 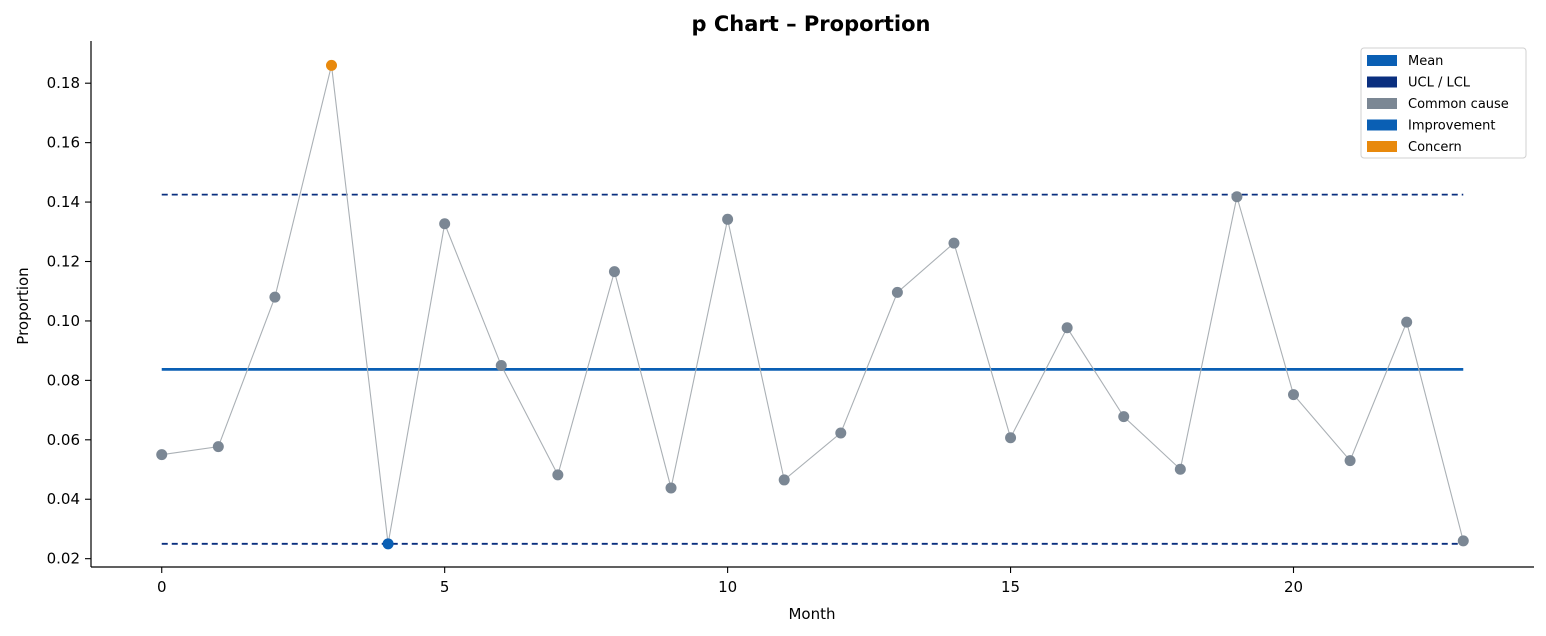 What do you see at coordinates (811, 614) in the screenshot?
I see `x-axis-label: Month` at bounding box center [811, 614].